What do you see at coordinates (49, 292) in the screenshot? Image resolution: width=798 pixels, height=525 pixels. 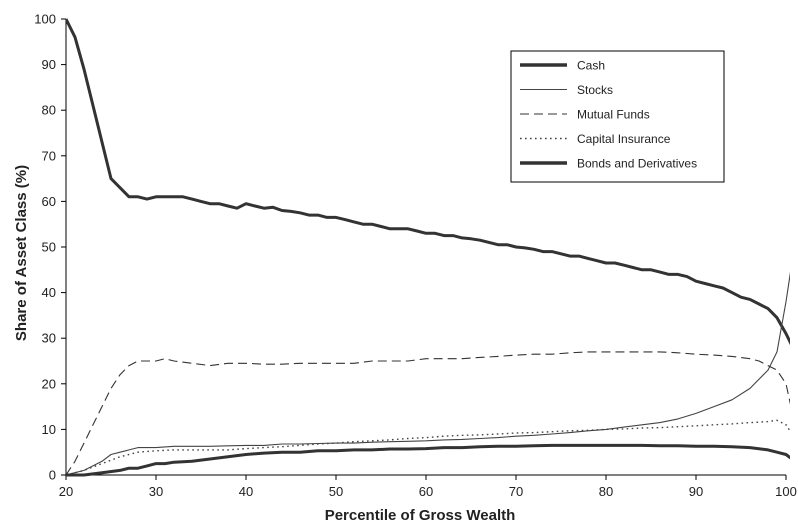 I see `y-tick-label: 40` at bounding box center [49, 292].